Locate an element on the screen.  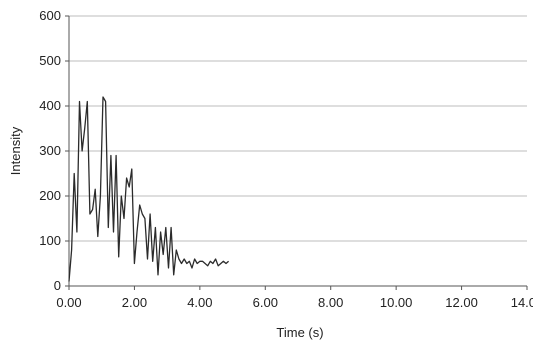
x-tick-label-7: 14.00 is located at coordinates (522, 302).